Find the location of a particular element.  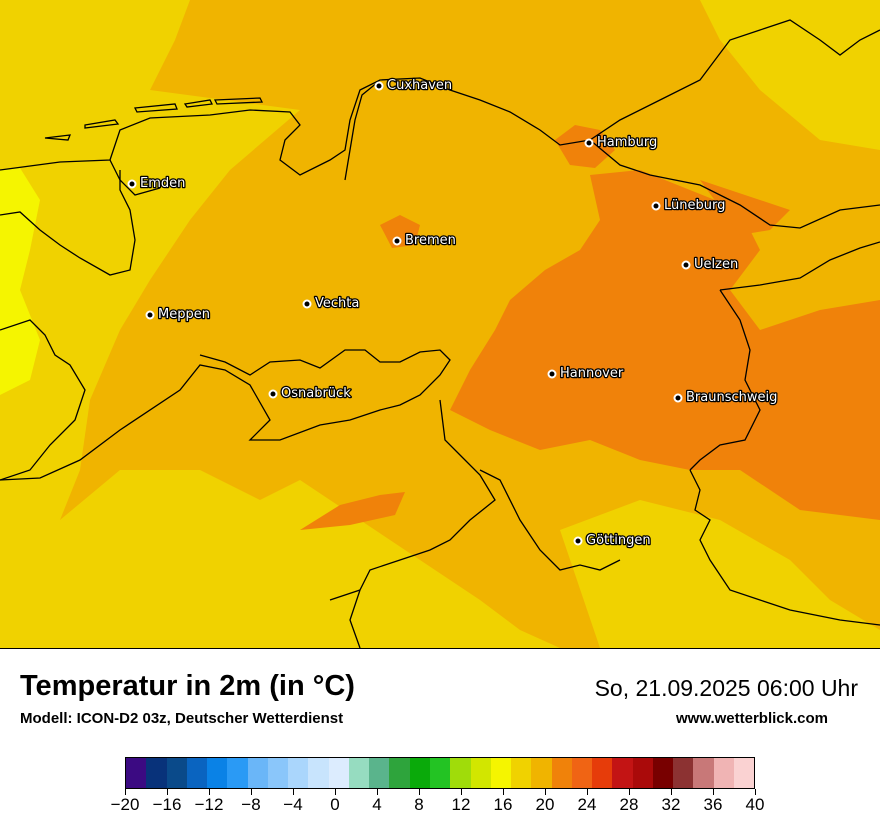

colorbar-tick-label: −20 is located at coordinates (125, 804).